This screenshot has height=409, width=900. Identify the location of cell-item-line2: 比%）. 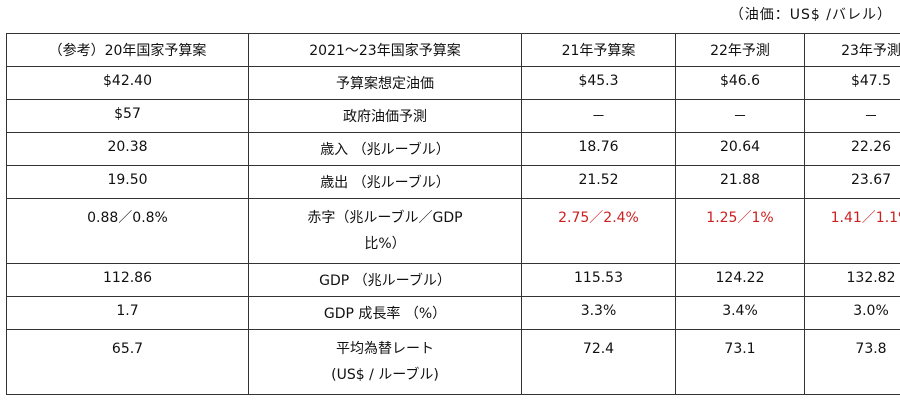
(385, 244).